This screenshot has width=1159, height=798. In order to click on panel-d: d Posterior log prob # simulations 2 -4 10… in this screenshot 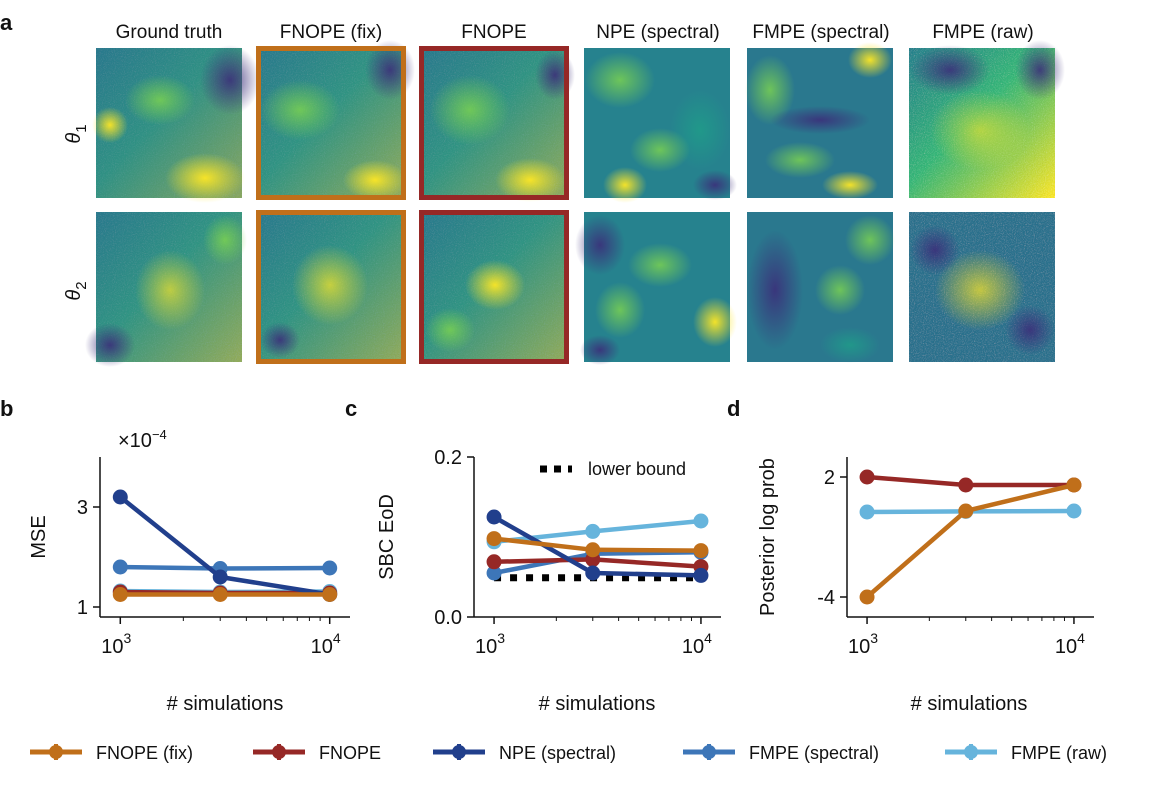, I will do `click(910, 555)`.